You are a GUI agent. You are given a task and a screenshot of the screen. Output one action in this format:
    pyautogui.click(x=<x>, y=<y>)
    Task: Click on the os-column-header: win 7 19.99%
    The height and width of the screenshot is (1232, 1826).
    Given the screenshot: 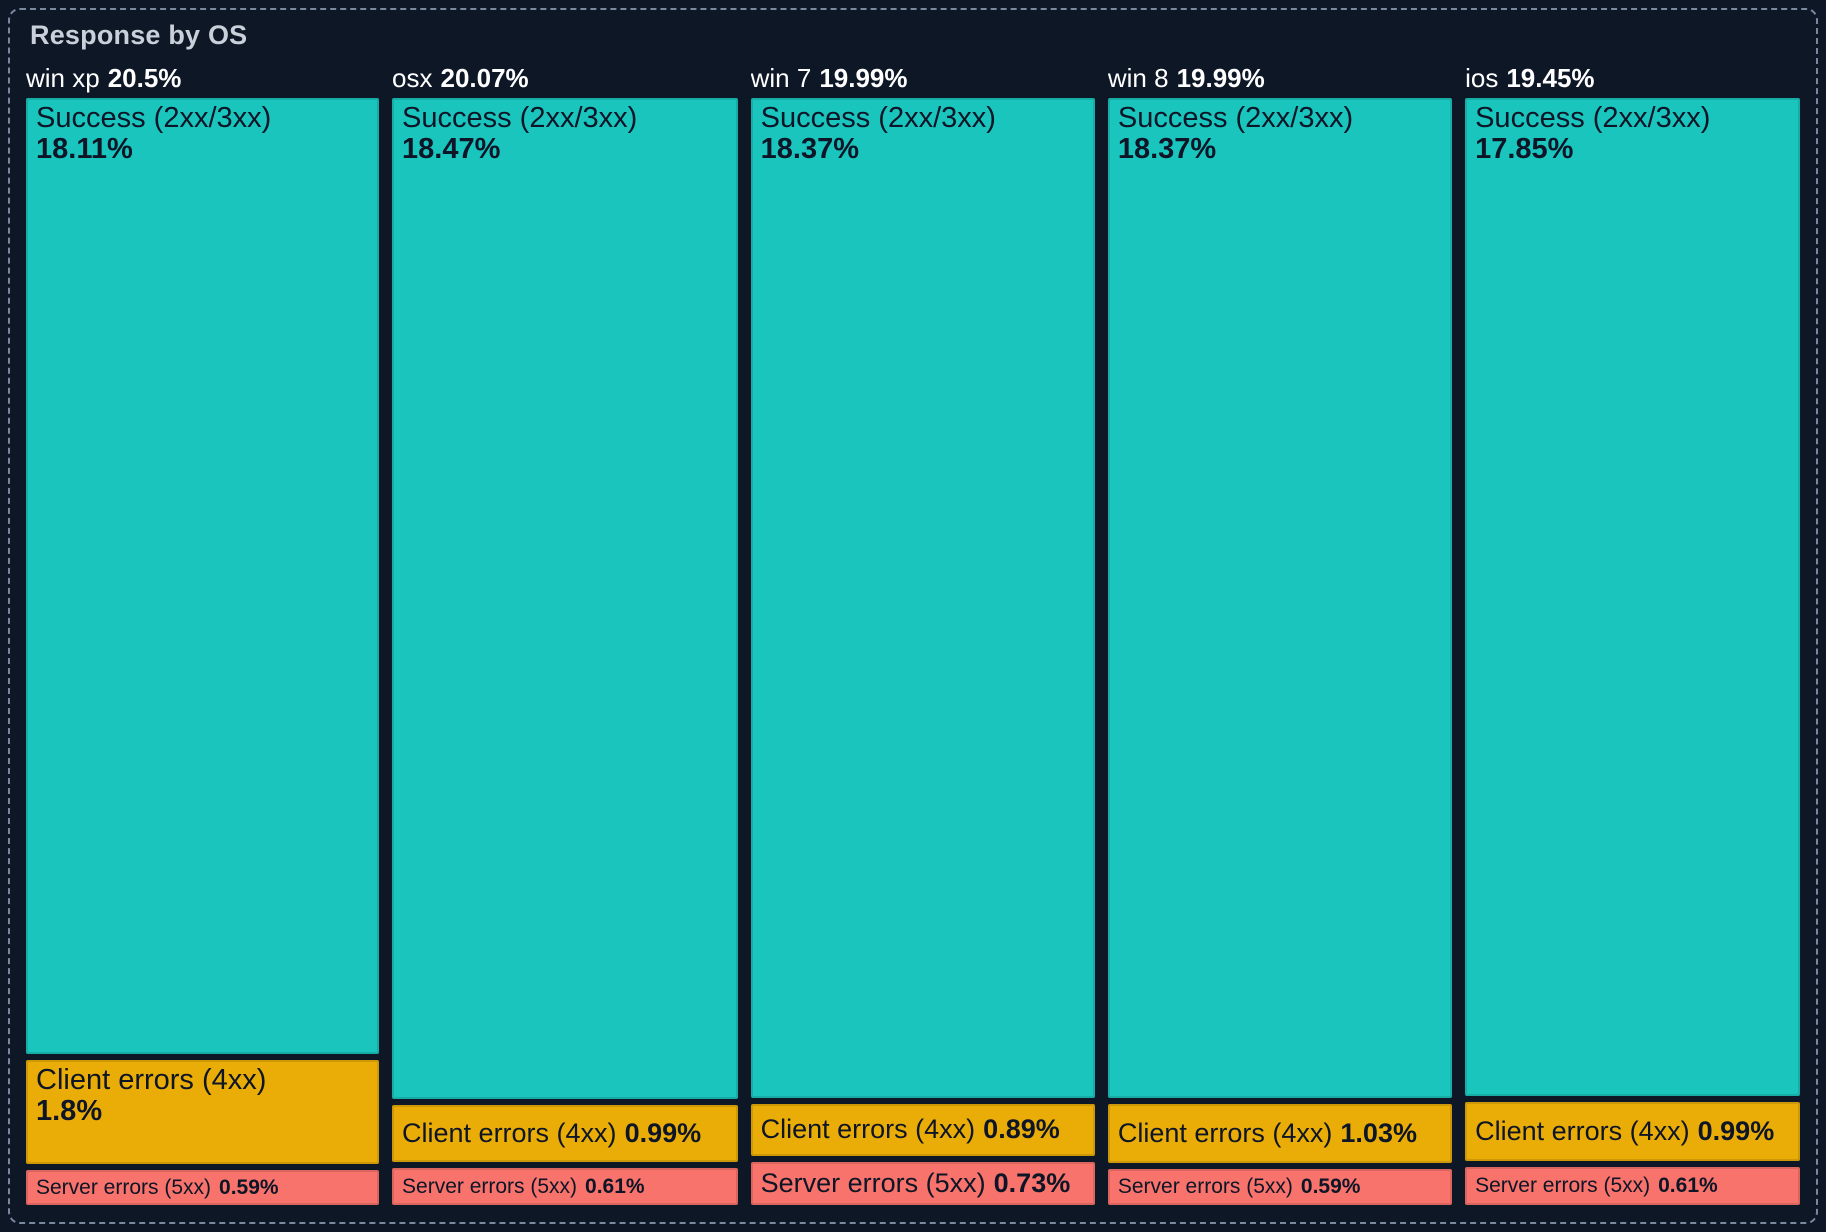 What is the action you would take?
    pyautogui.click(x=923, y=80)
    